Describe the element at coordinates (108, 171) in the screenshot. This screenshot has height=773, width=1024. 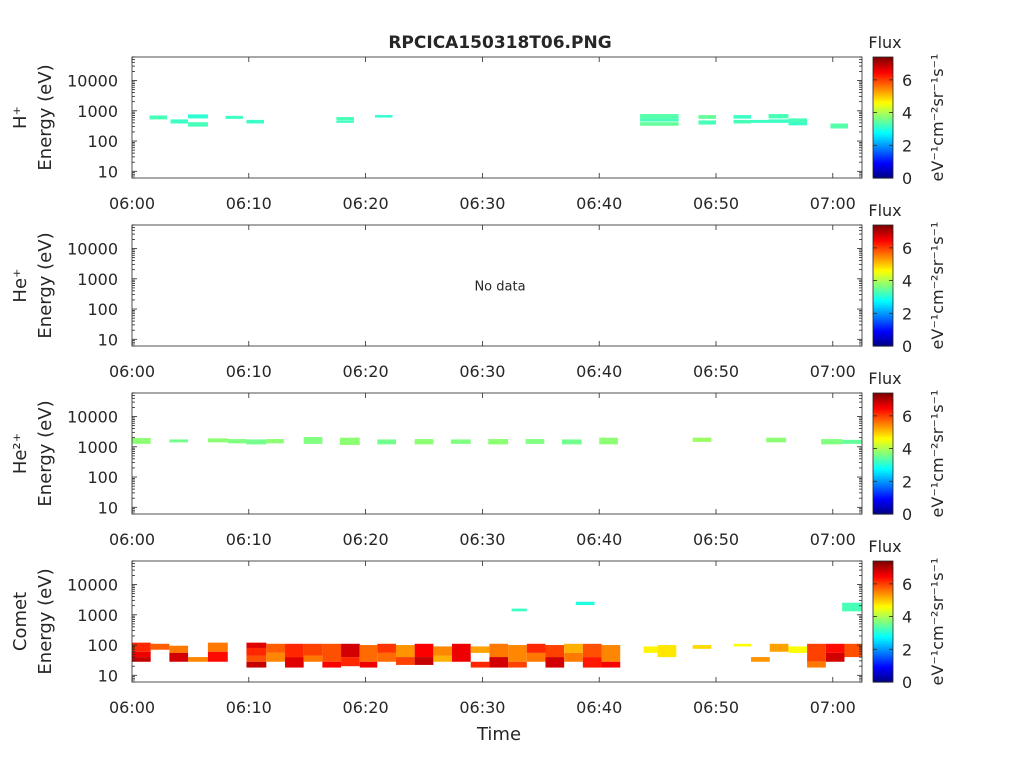
I see `y-tick-label: 10` at that location.